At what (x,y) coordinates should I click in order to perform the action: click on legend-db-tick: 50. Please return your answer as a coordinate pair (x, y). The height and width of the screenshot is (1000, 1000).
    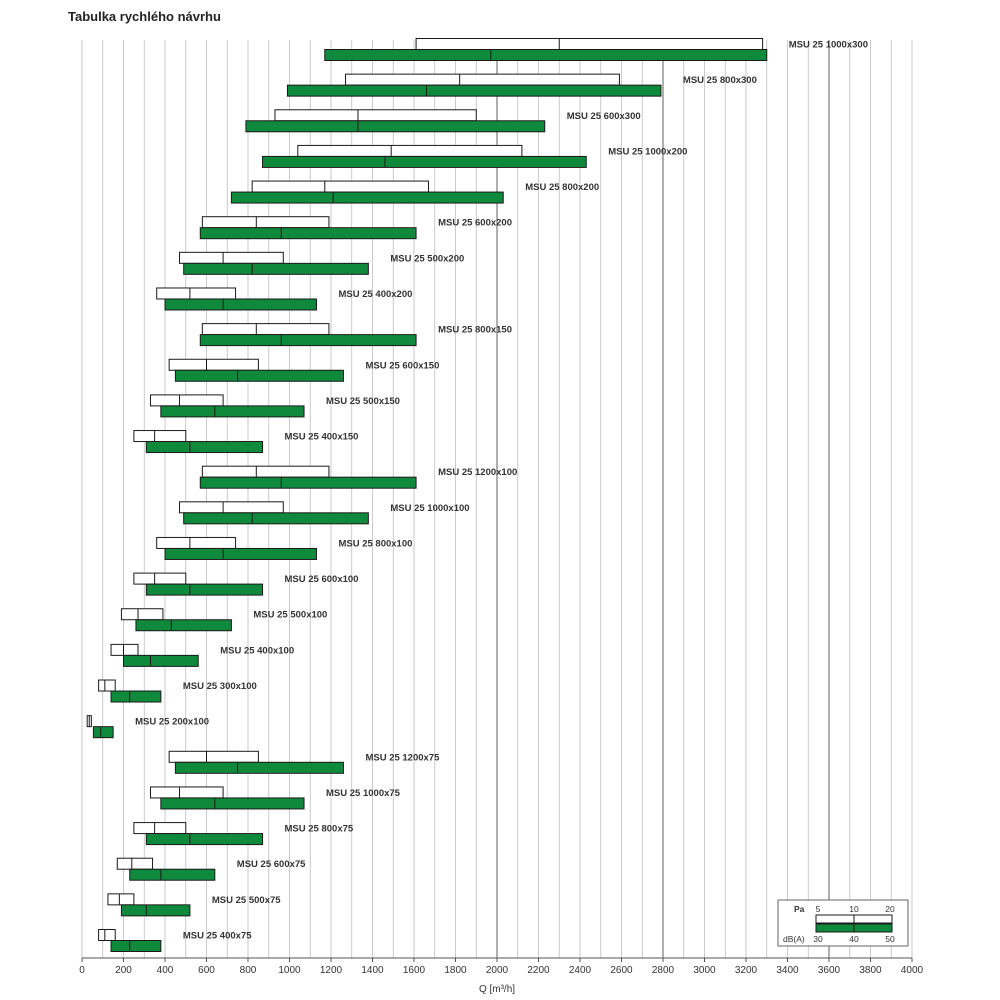
    Looking at the image, I should click on (890, 939).